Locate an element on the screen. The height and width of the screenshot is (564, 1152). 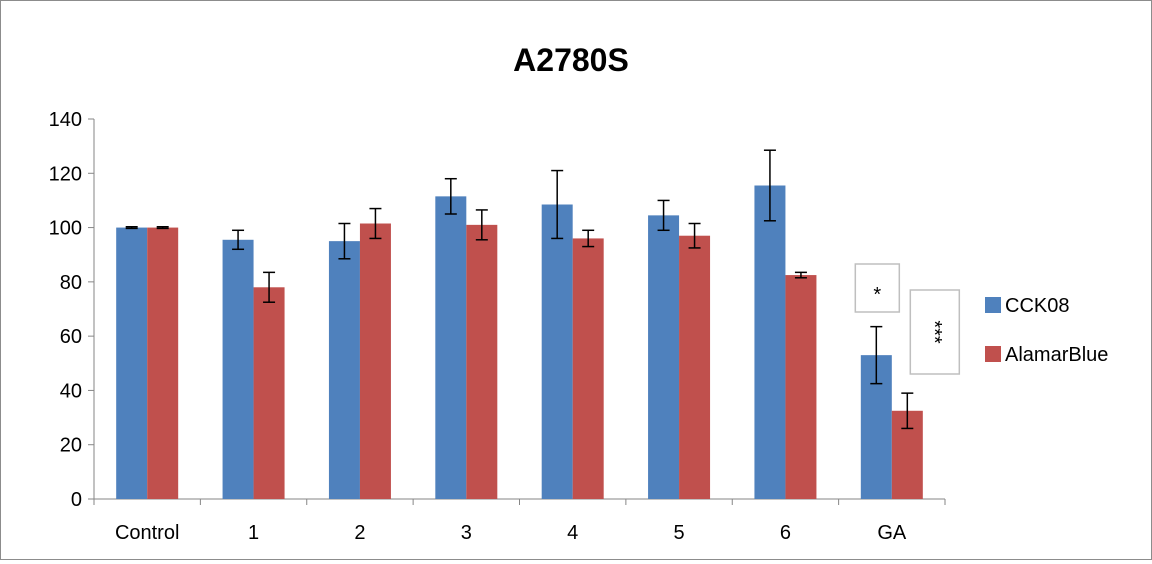
significance-label: *** is located at coordinates (934, 332).